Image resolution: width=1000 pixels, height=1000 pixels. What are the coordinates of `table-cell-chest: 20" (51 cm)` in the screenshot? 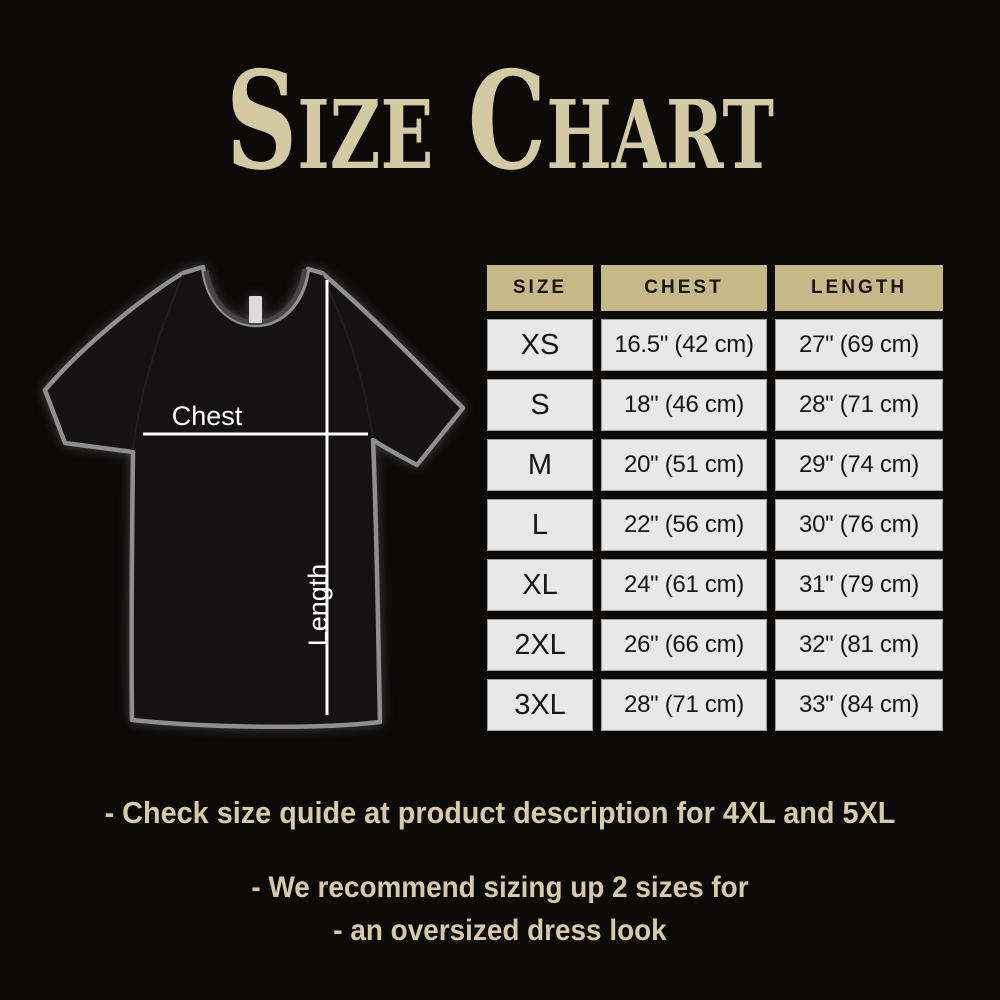 It's located at (684, 465).